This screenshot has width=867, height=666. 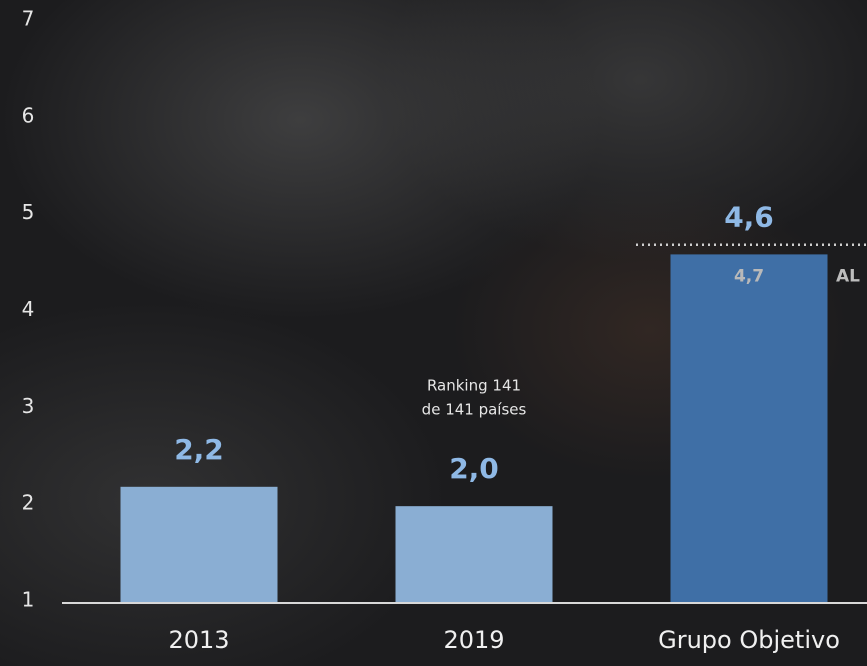 I want to click on value-label: 4,6, so click(x=749, y=216).